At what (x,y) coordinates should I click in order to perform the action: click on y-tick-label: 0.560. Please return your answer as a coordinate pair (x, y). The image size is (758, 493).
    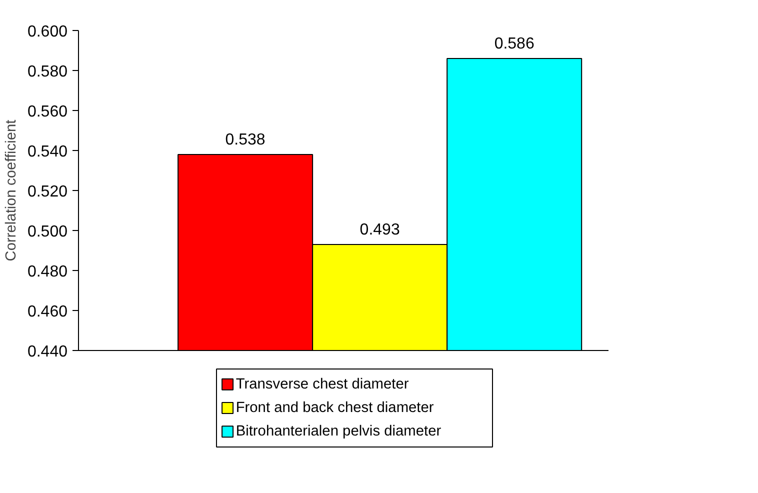
    Looking at the image, I should click on (47, 112).